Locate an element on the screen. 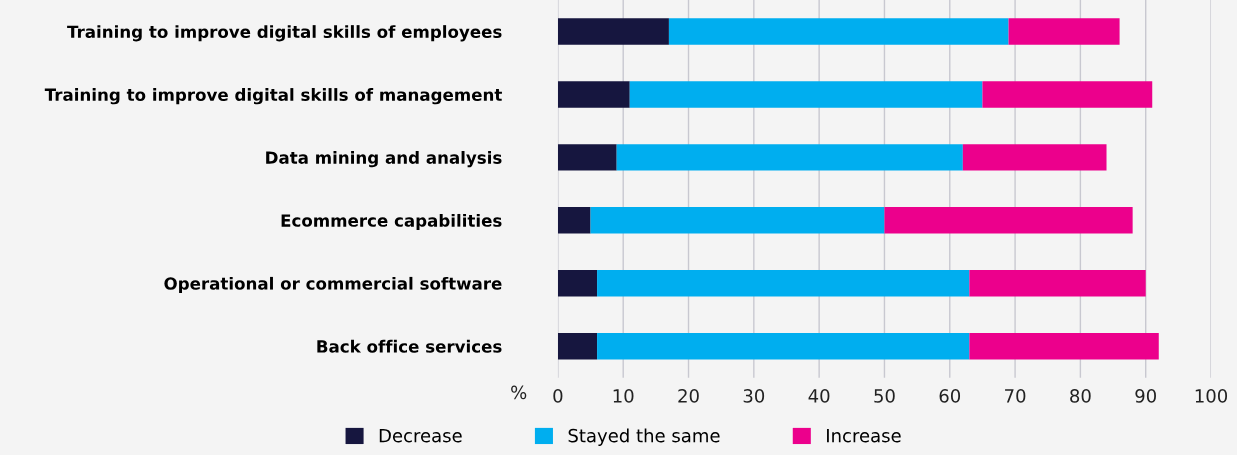  x-axis-title: % is located at coordinates (519, 392).